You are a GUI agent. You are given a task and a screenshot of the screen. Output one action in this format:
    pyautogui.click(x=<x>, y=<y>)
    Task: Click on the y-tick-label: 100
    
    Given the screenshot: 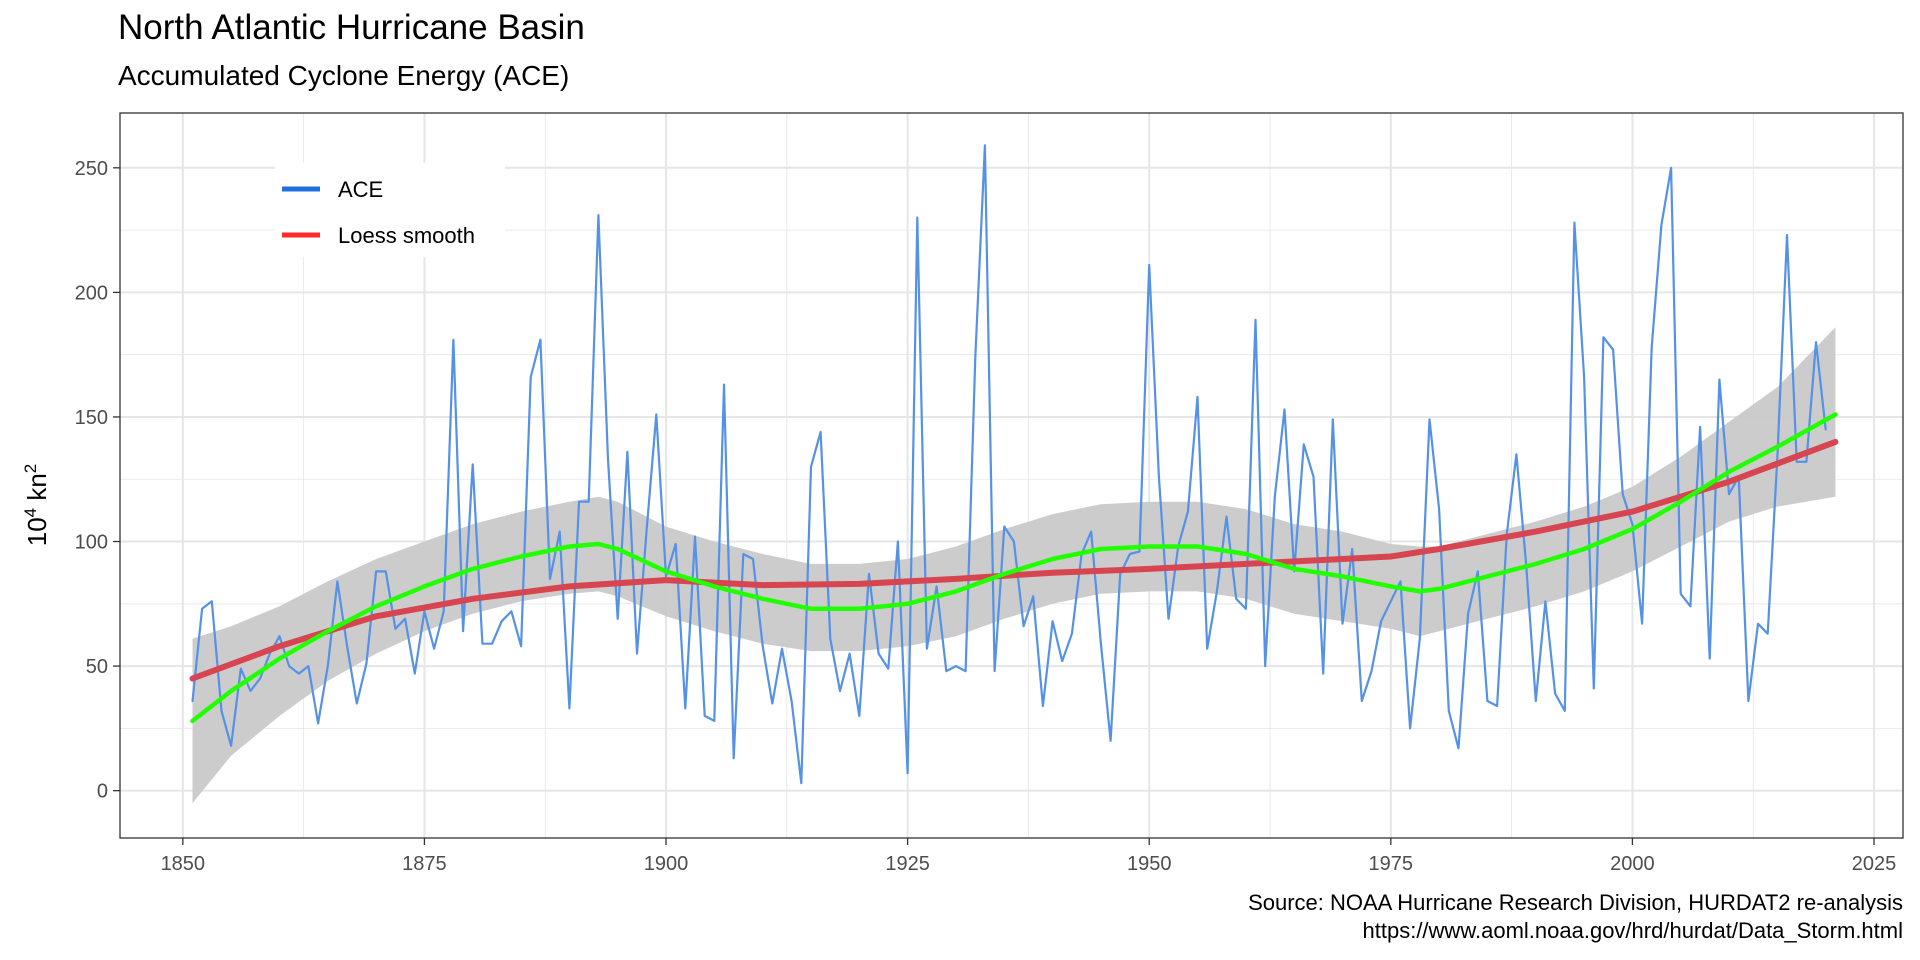 What is the action you would take?
    pyautogui.click(x=91, y=543)
    